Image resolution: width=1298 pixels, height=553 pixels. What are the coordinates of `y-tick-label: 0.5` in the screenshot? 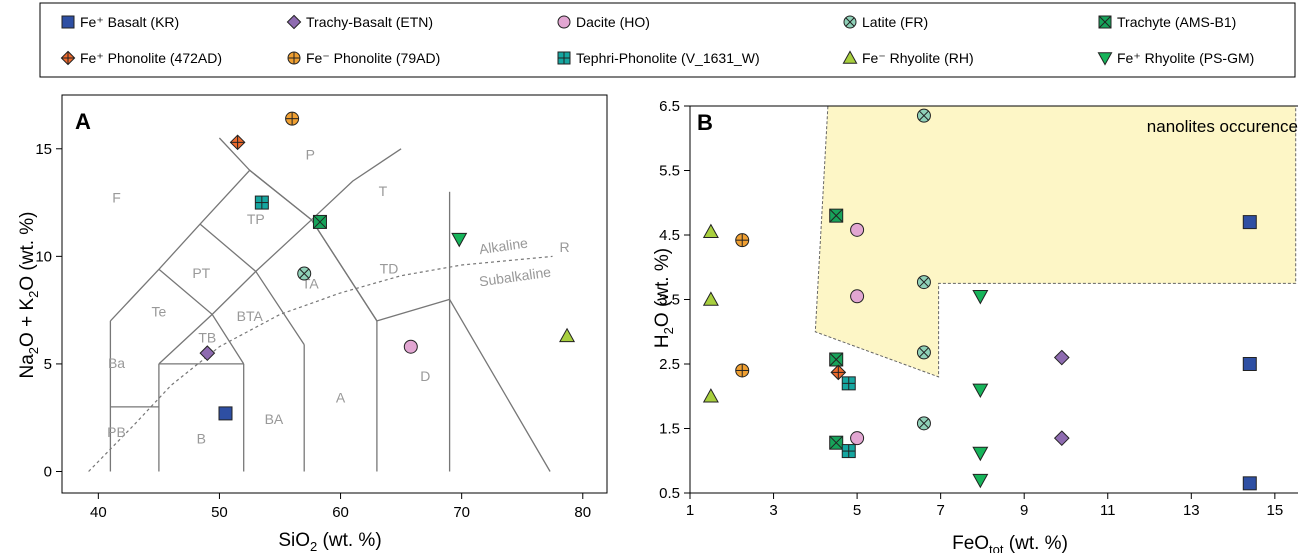 It's located at (669, 493).